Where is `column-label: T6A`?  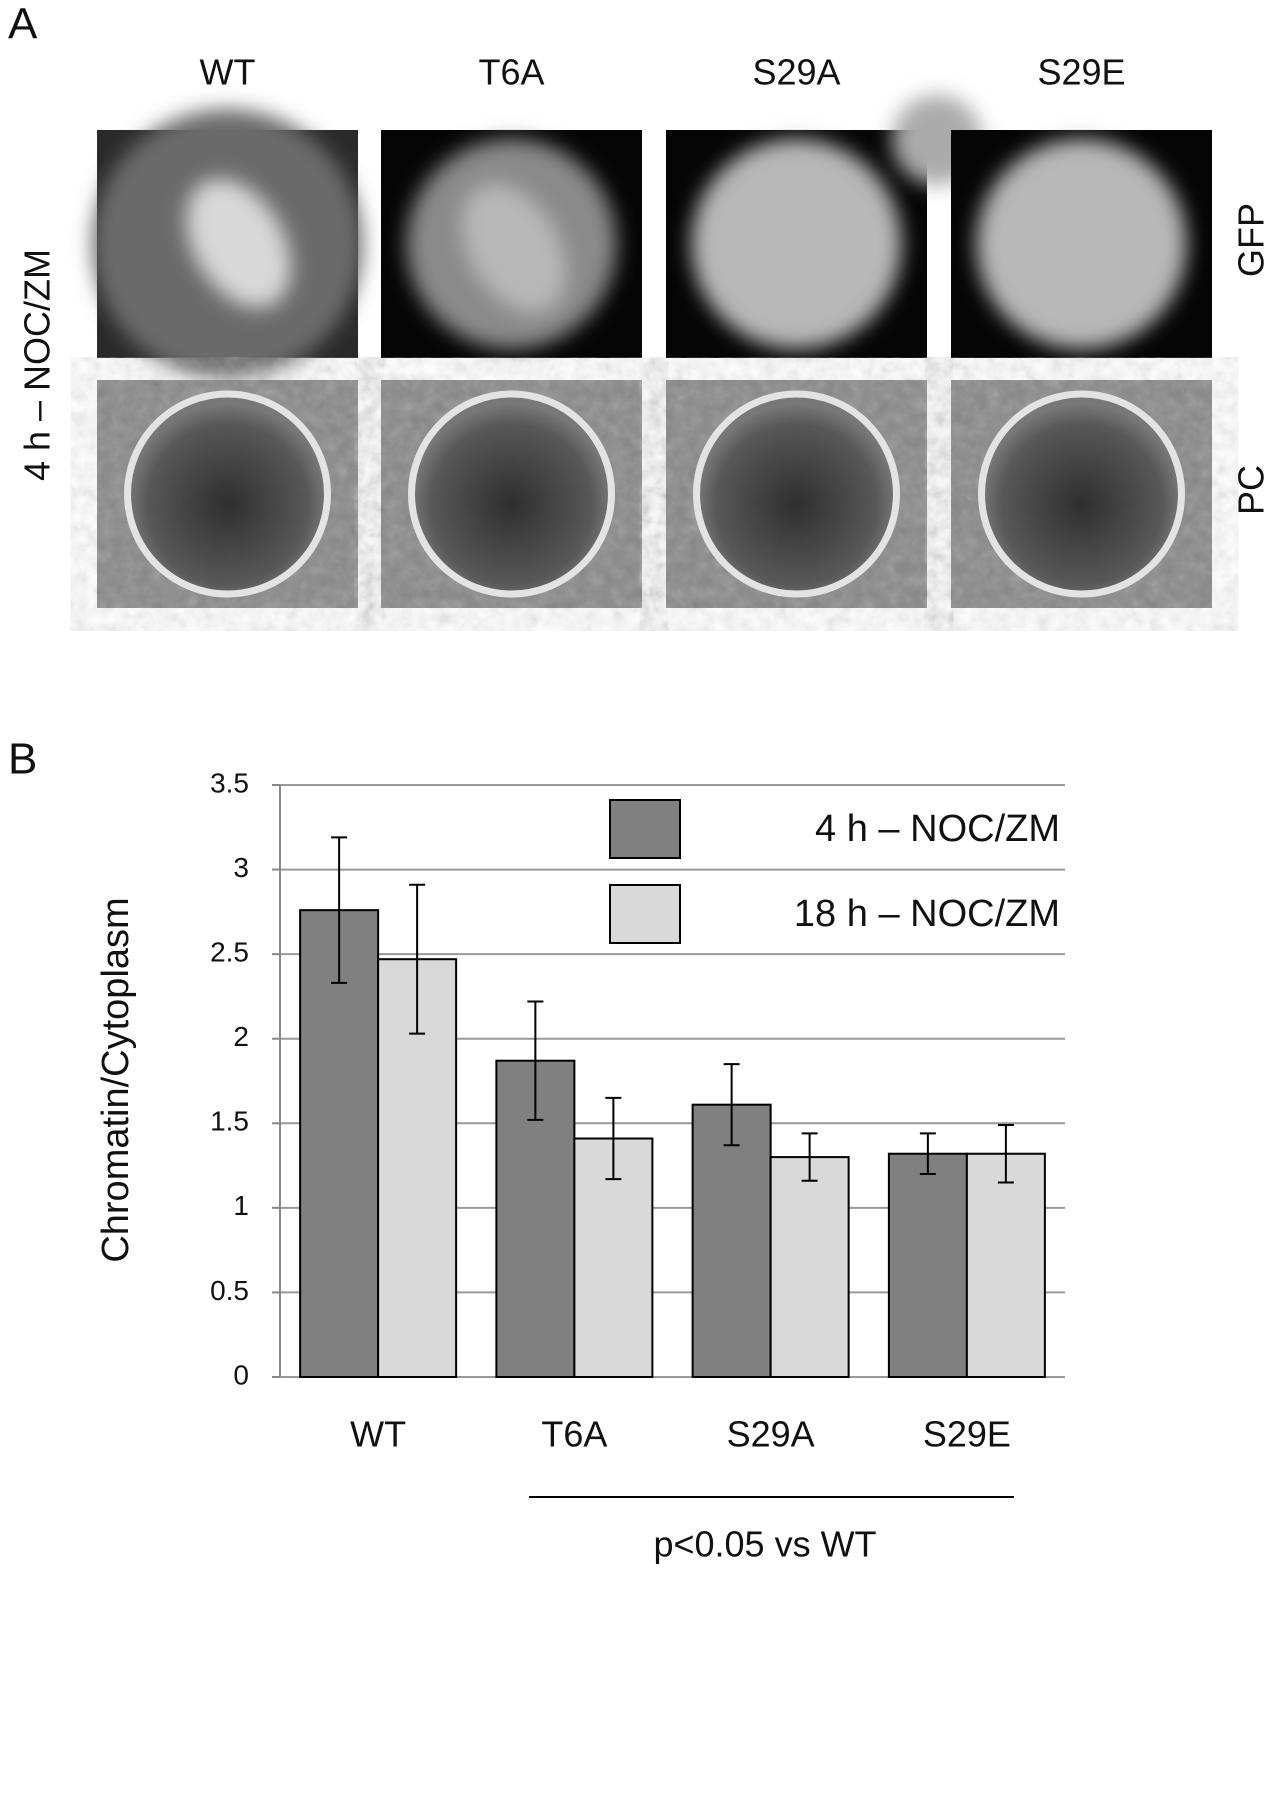
column-label: T6A is located at coordinates (511, 72).